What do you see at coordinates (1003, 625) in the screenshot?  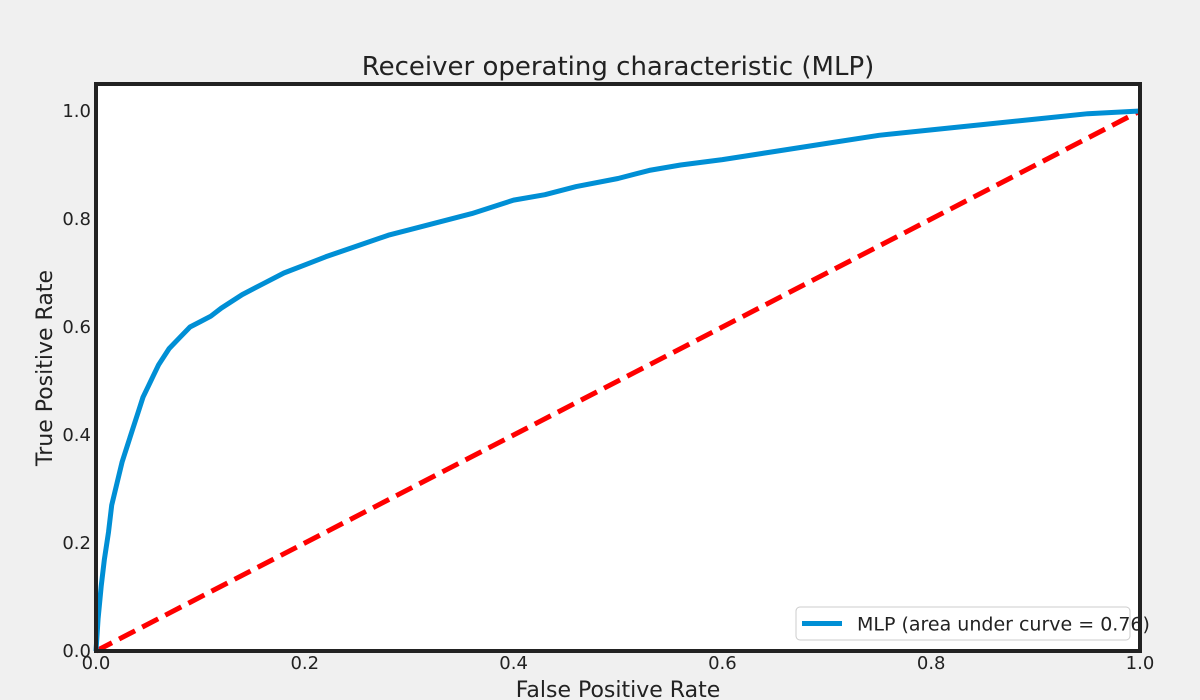 I see `legend-label-mlp: MLP (area under curve = 0.76)` at bounding box center [1003, 625].